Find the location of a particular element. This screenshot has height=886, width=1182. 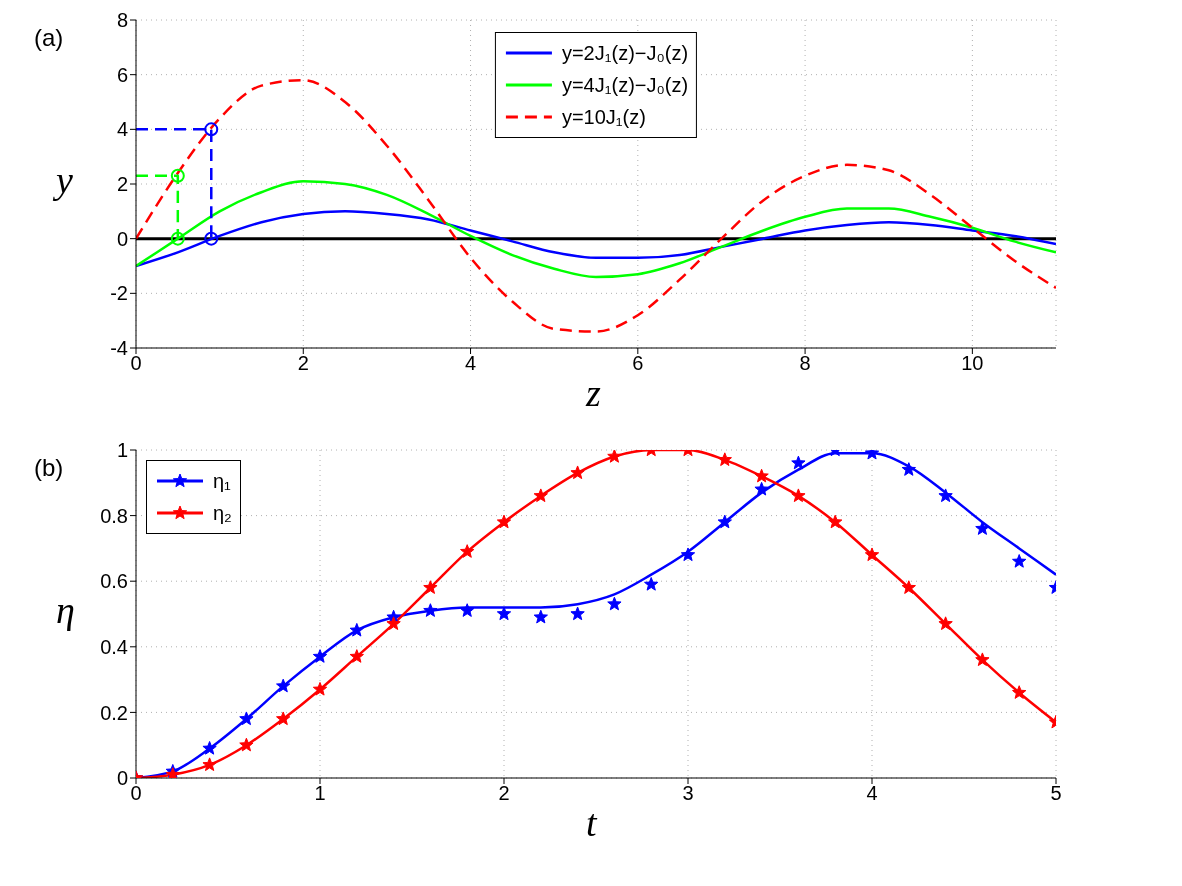

x-axis-title: t is located at coordinates (591, 823).